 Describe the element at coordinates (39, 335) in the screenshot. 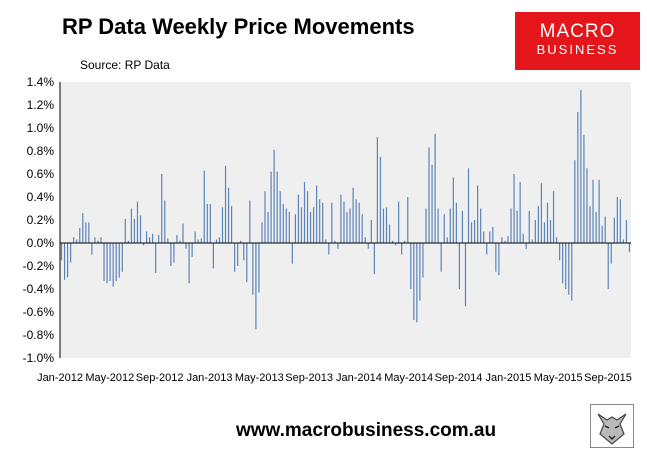

I see `y-tick-label: -0.8%` at that location.